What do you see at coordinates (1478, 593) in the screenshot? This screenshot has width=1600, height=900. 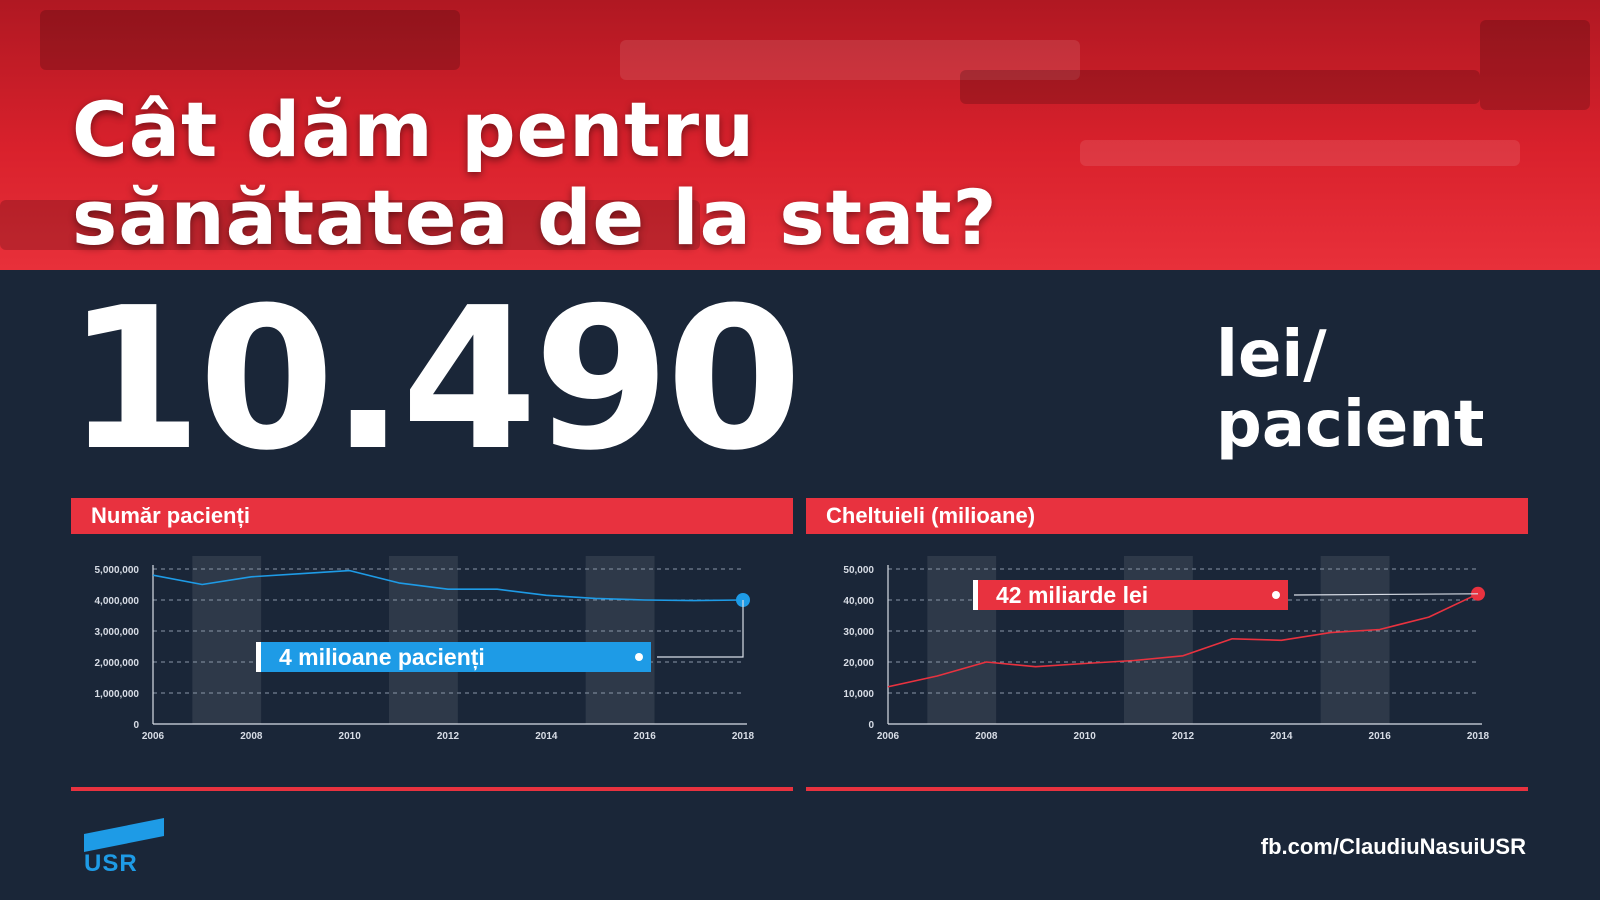 I see `data-point-end` at bounding box center [1478, 593].